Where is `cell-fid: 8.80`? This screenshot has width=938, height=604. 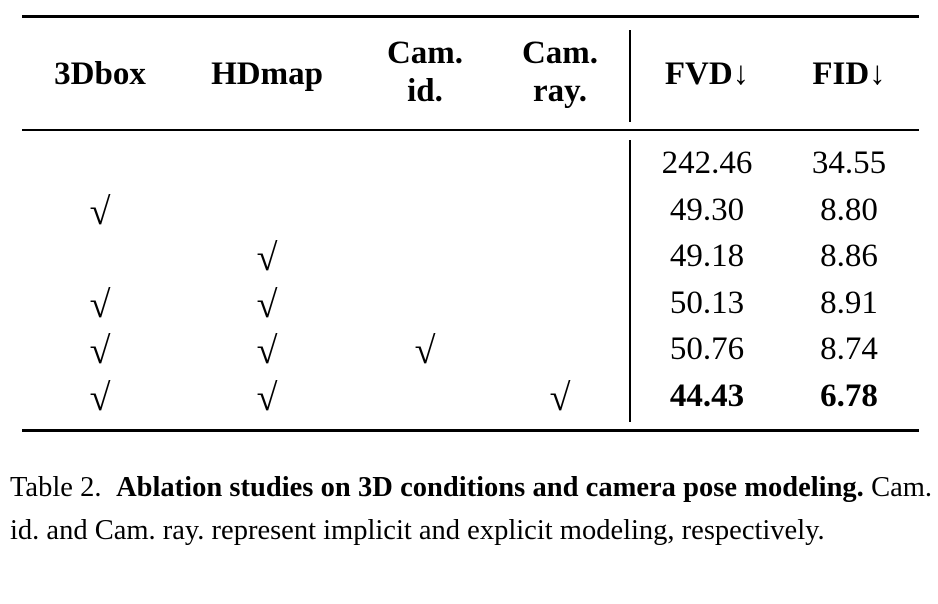
cell-fid: 8.80 is located at coordinates (849, 209).